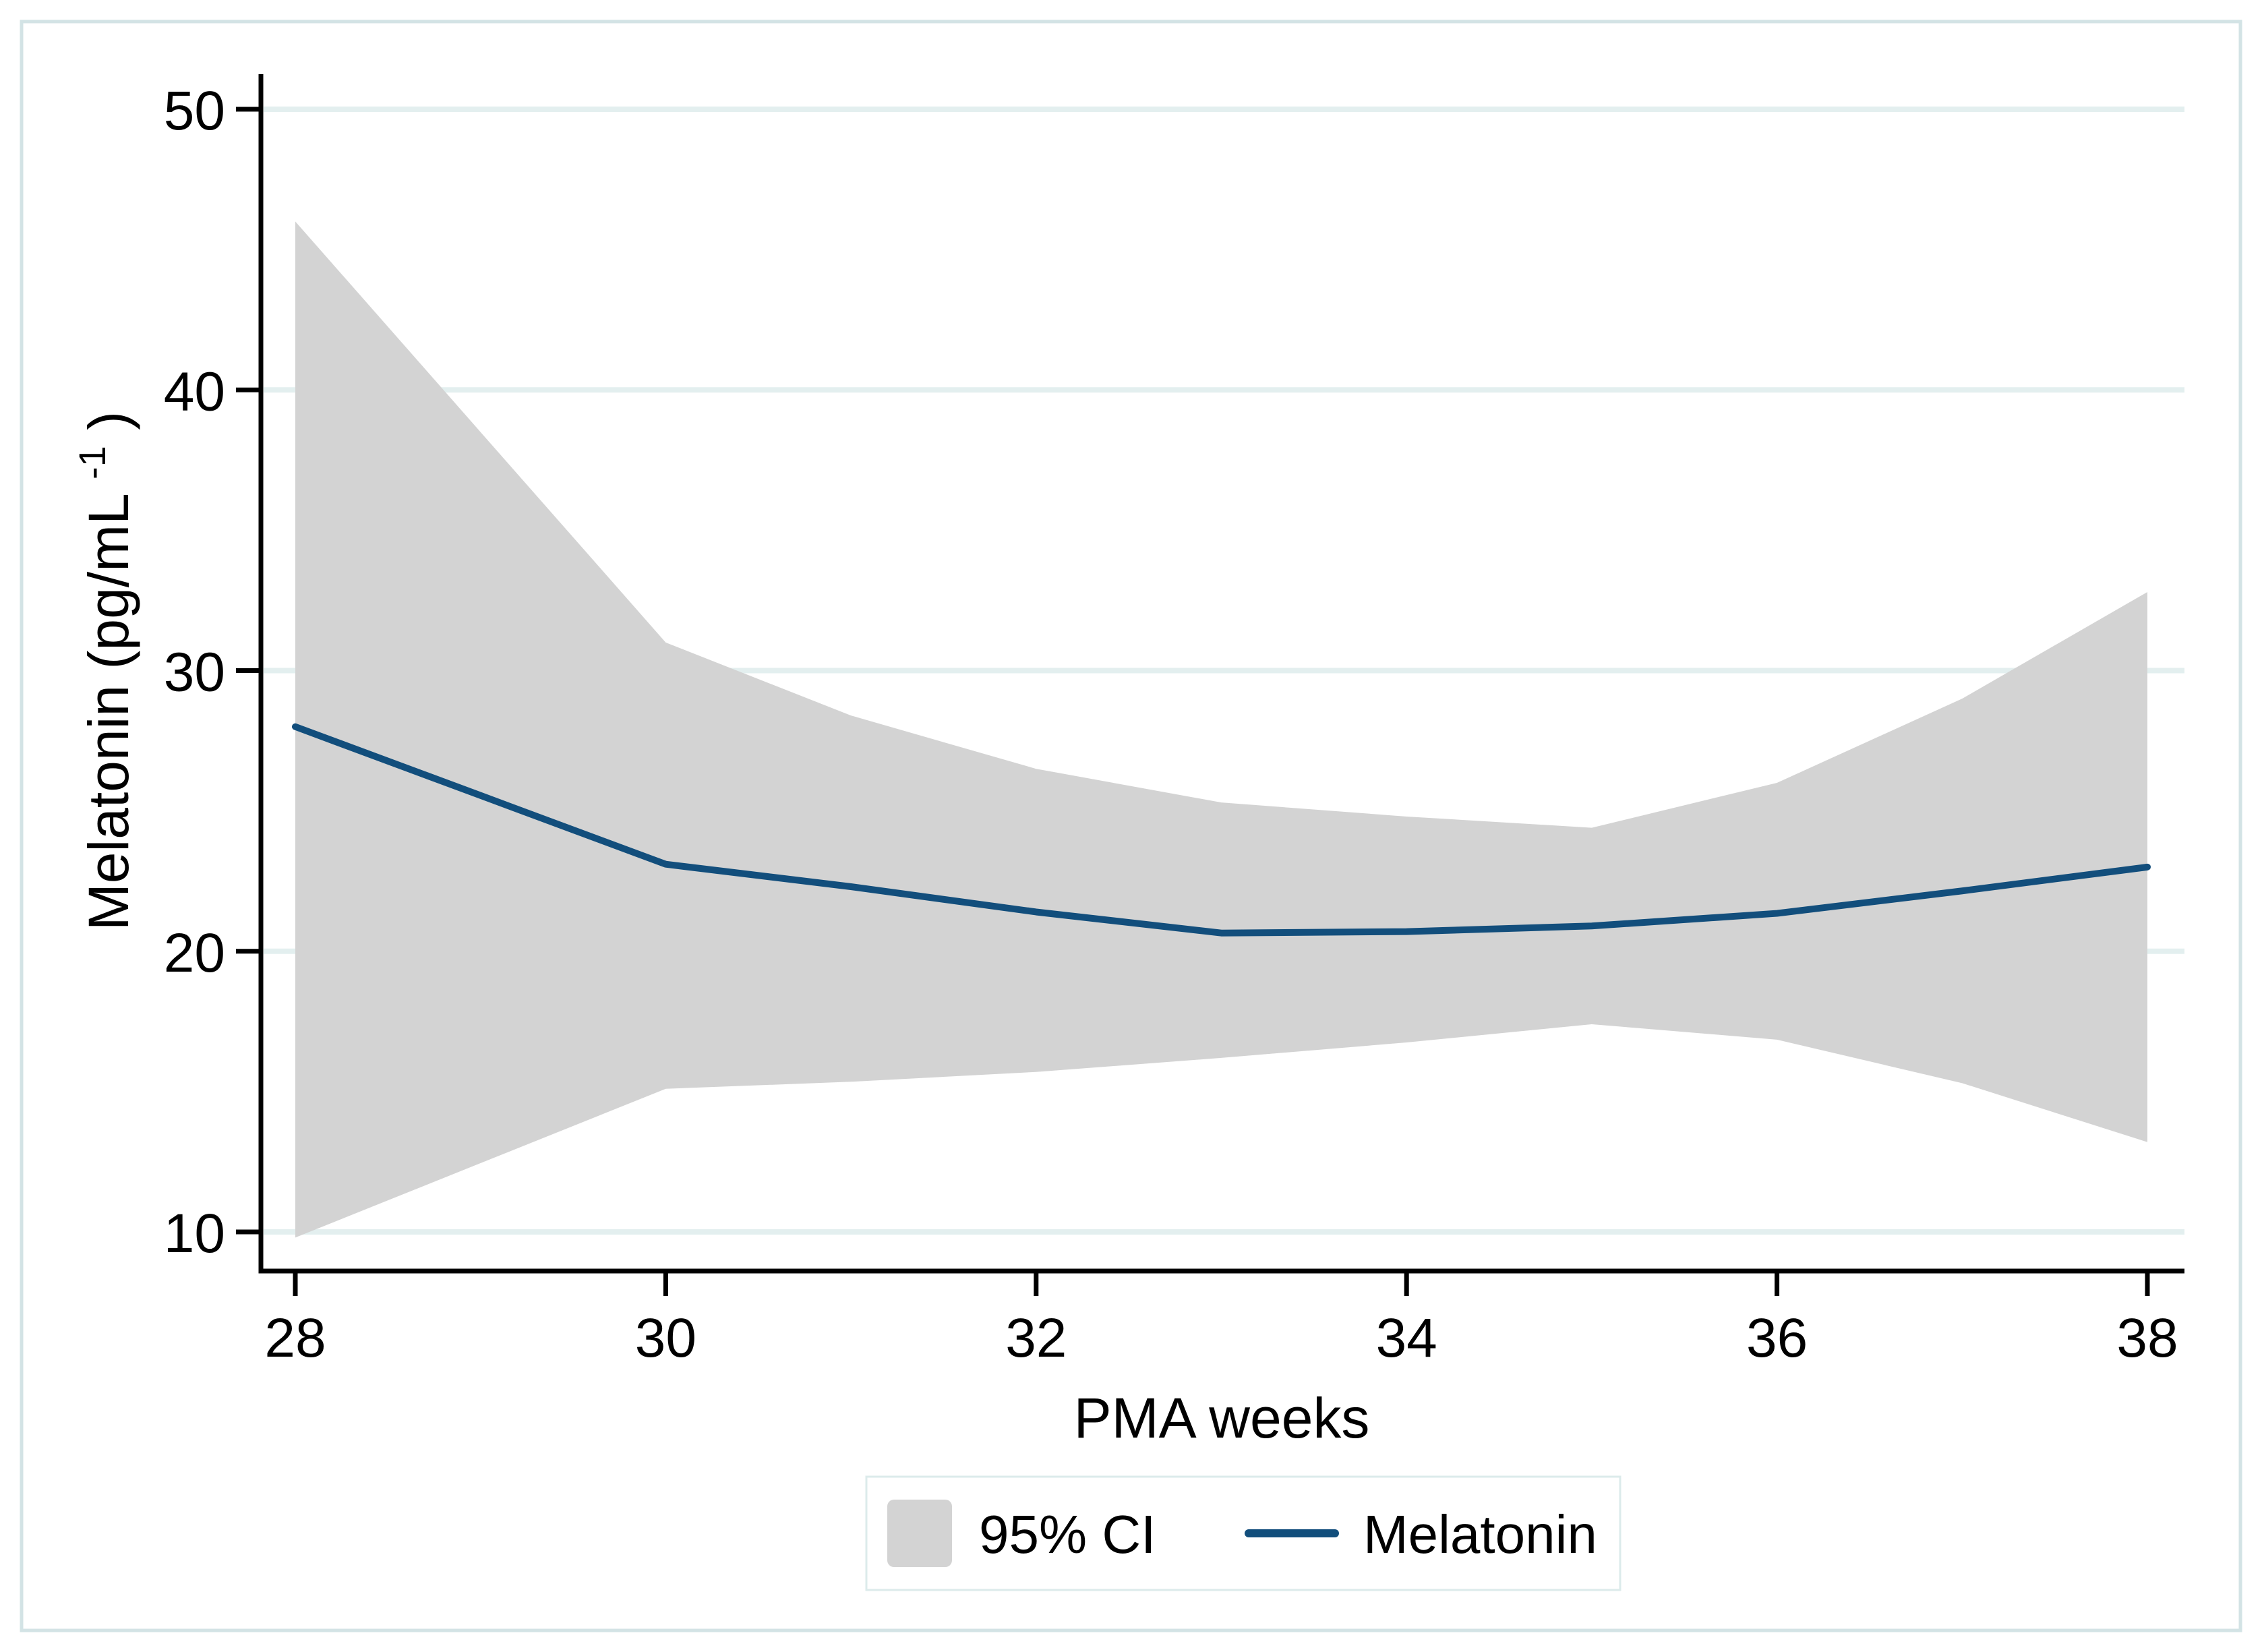 The width and height of the screenshot is (2262, 1652). I want to click on y-tick-label: 20, so click(194, 953).